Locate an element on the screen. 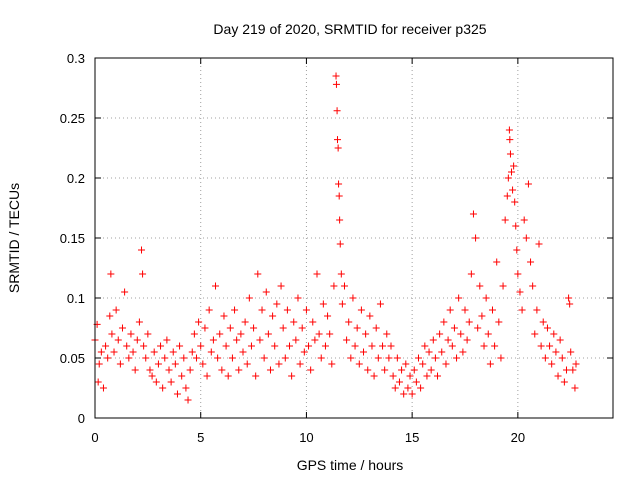  y-tick-label: 0 is located at coordinates (81, 418).